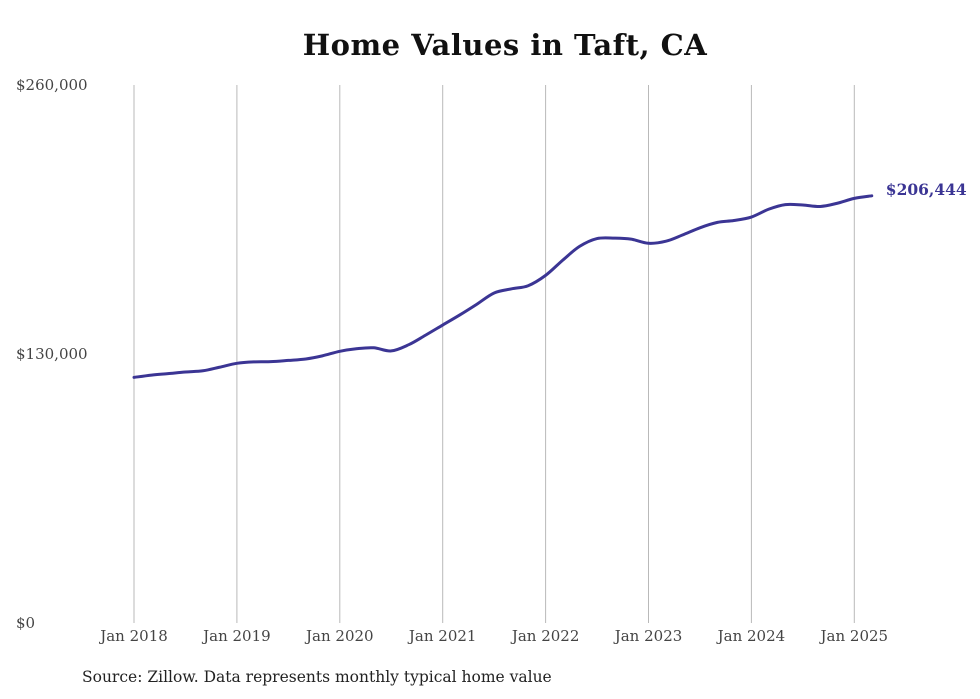 The image size is (980, 699). I want to click on end-label-layer: $206,444, so click(926, 189).